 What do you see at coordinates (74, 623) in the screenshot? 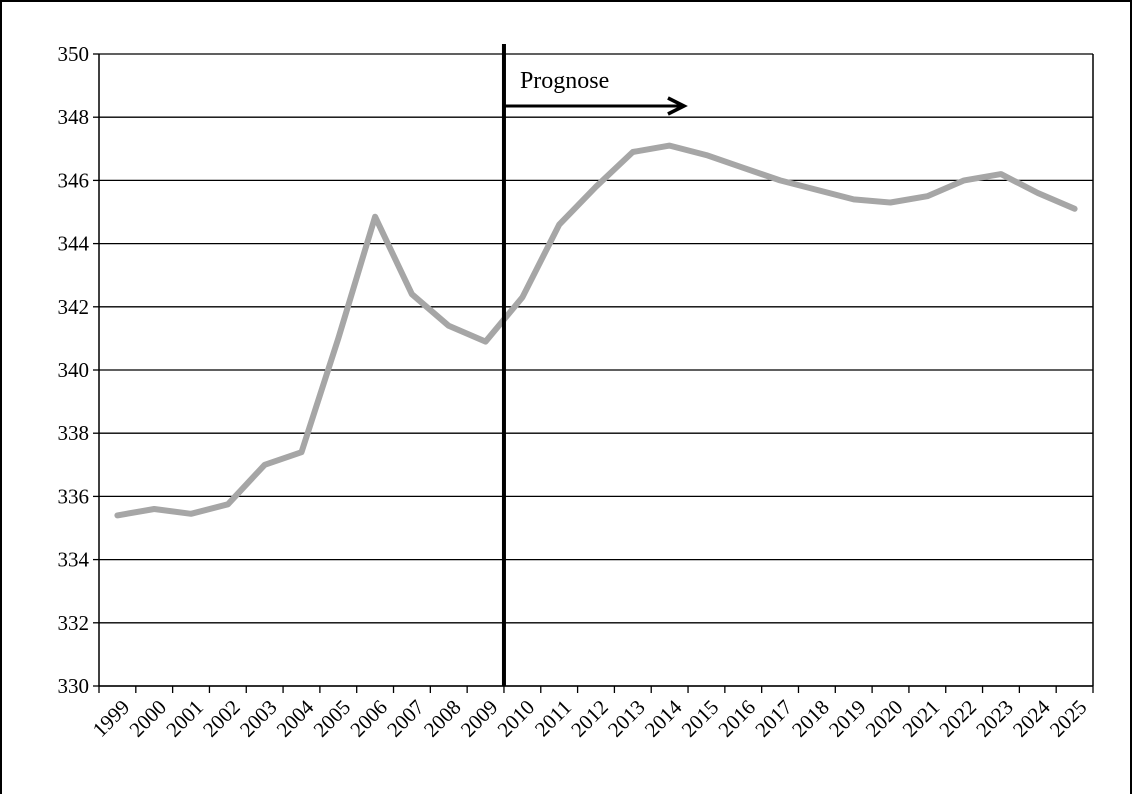
I see `y-tick-label: 332` at bounding box center [74, 623].